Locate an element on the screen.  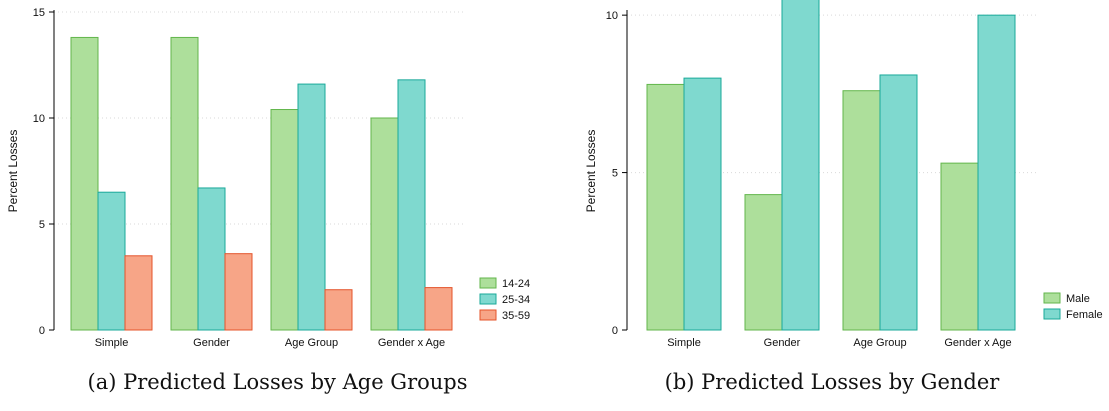
bar-simple-female is located at coordinates (702, 204).